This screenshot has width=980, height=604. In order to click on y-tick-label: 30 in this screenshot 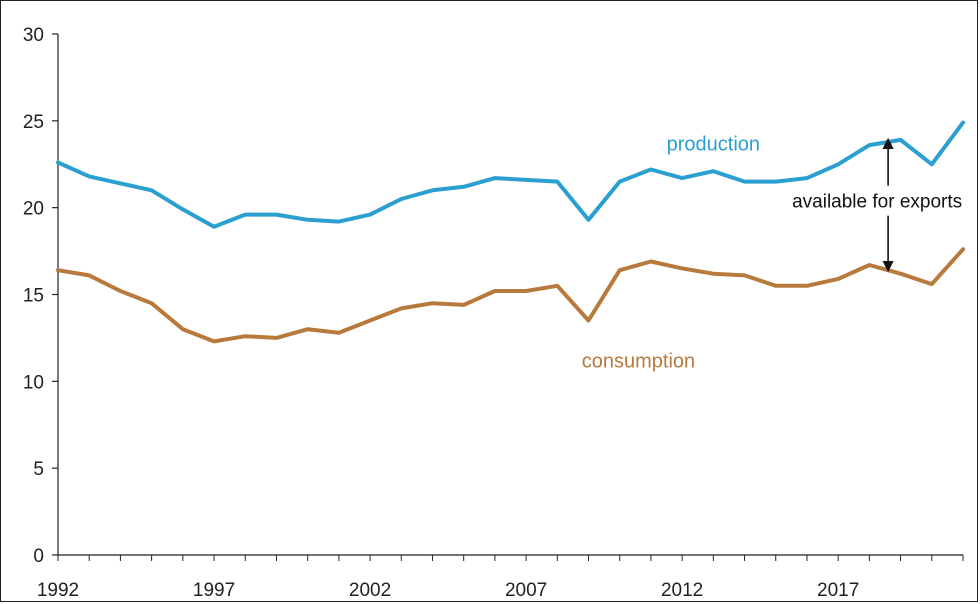, I will do `click(33, 35)`.